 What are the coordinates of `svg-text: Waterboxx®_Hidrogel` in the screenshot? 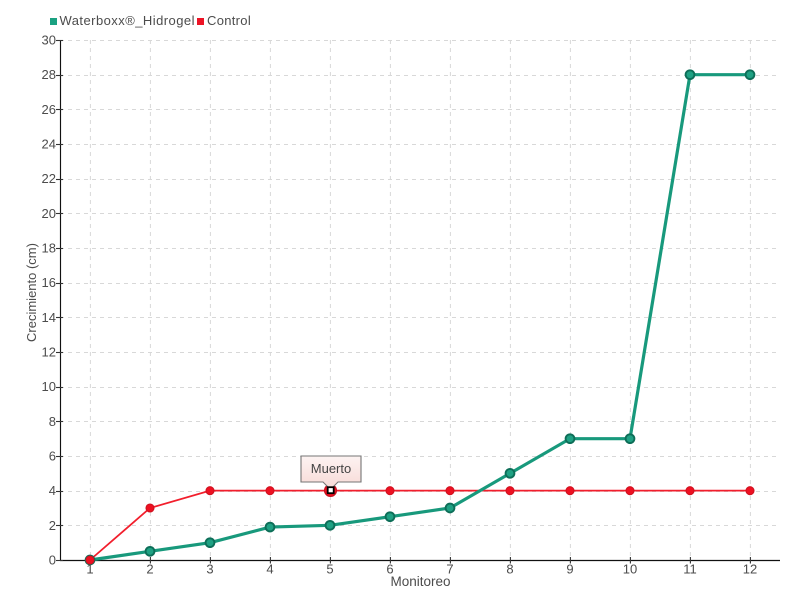 It's located at (127, 20).